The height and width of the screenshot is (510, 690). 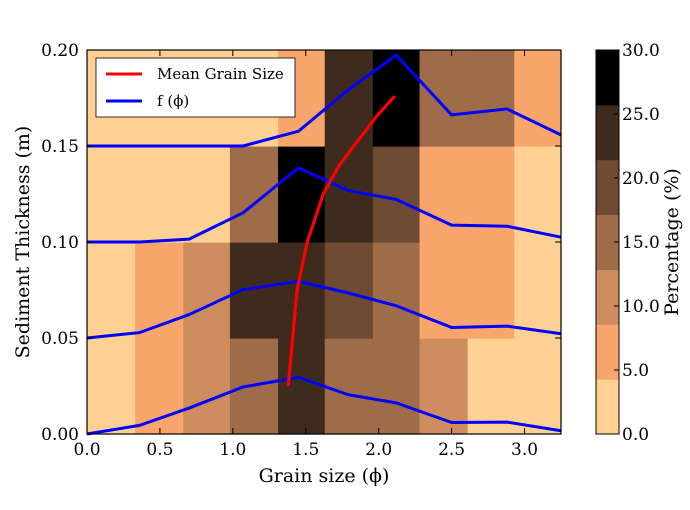 I want to click on heatmap-cell-r2-c6, so click(x=396, y=194).